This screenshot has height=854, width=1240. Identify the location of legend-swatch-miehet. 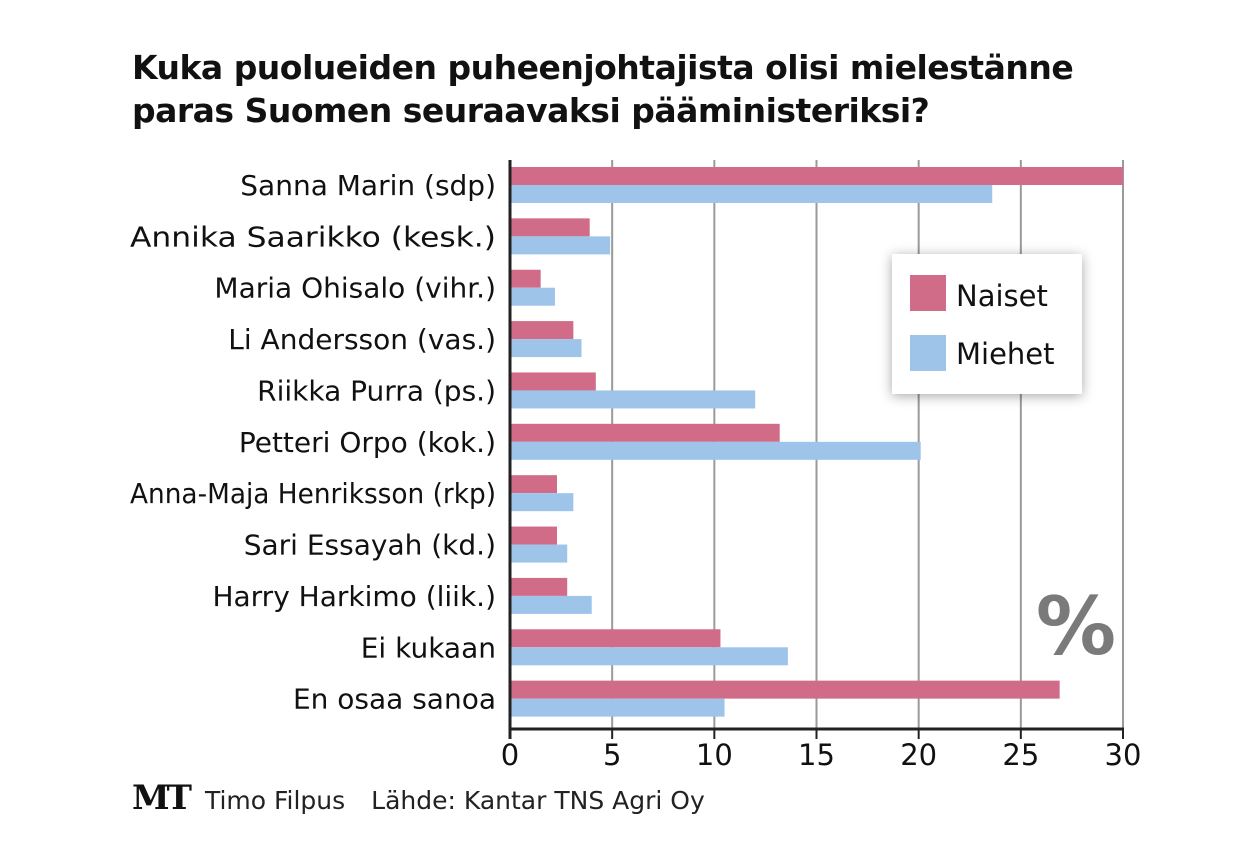
(928, 353).